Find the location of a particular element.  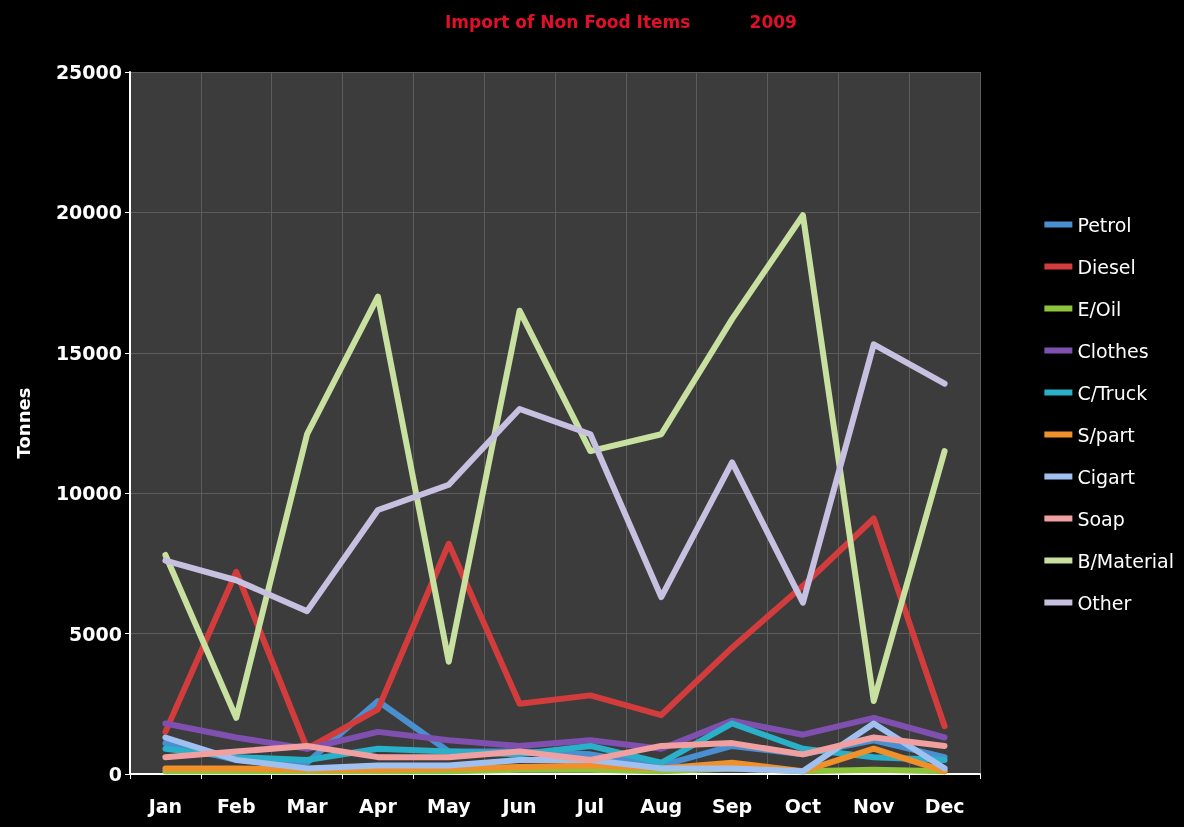

legend-label: C/Truck is located at coordinates (1112, 392).